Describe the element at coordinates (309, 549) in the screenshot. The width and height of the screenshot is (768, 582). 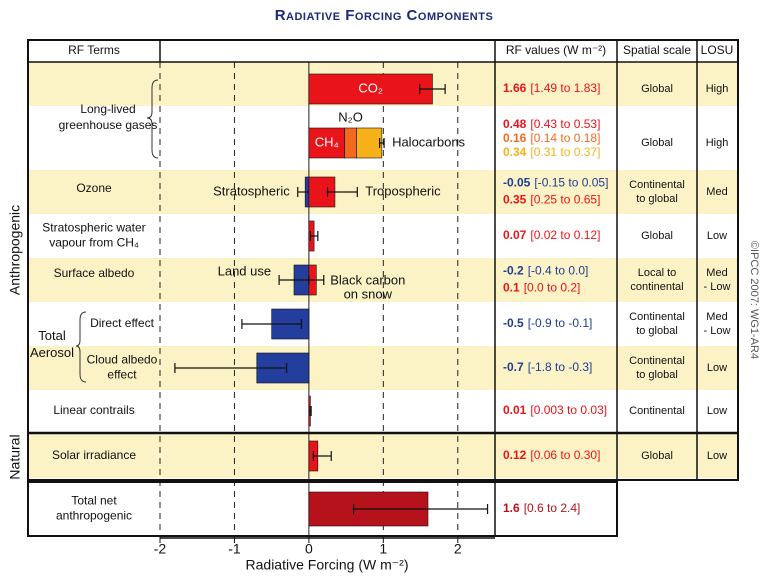
I see `x-tick-label: 0` at that location.